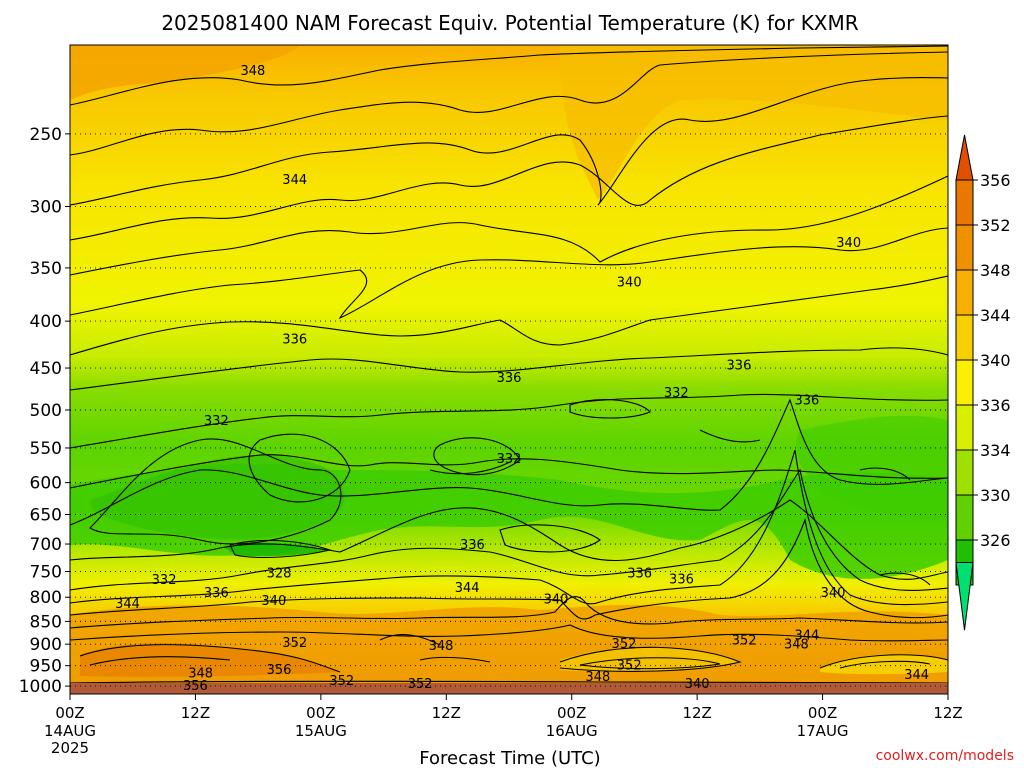  Describe the element at coordinates (46, 667) in the screenshot. I see `y-tick-label-950: 950` at that location.